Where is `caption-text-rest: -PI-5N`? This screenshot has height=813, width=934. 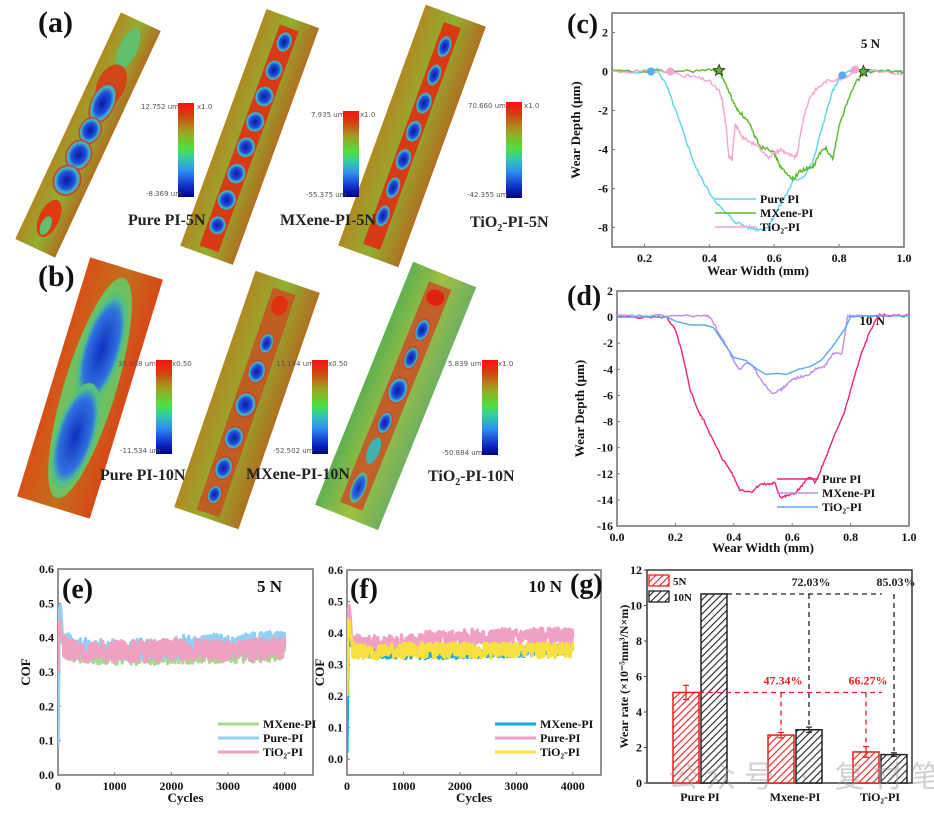
caption-text-rest: -PI-5N is located at coordinates (525, 222).